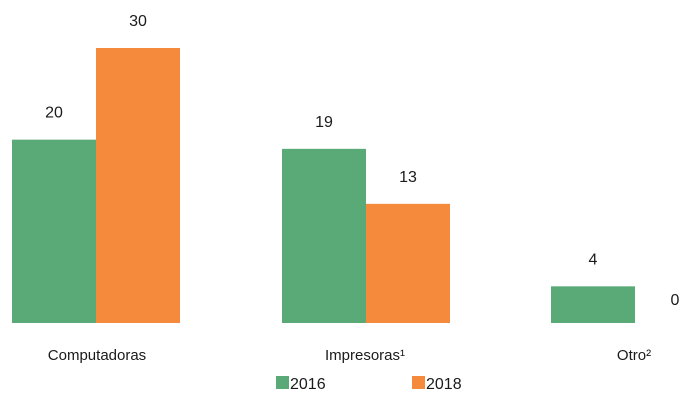 Image resolution: width=680 pixels, height=398 pixels. What do you see at coordinates (675, 300) in the screenshot?
I see `data-label-2018-2: 0` at bounding box center [675, 300].